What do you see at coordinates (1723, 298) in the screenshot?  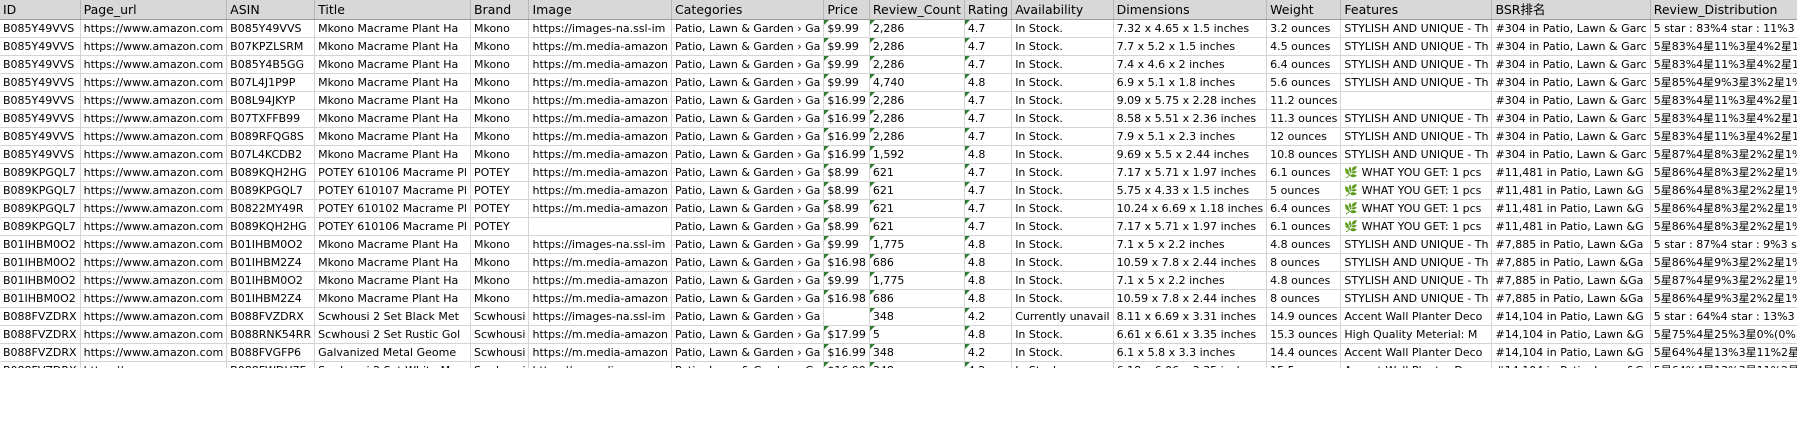 I see `table-cell: 5星86%4星9%3星2%2星1%` at bounding box center [1723, 298].